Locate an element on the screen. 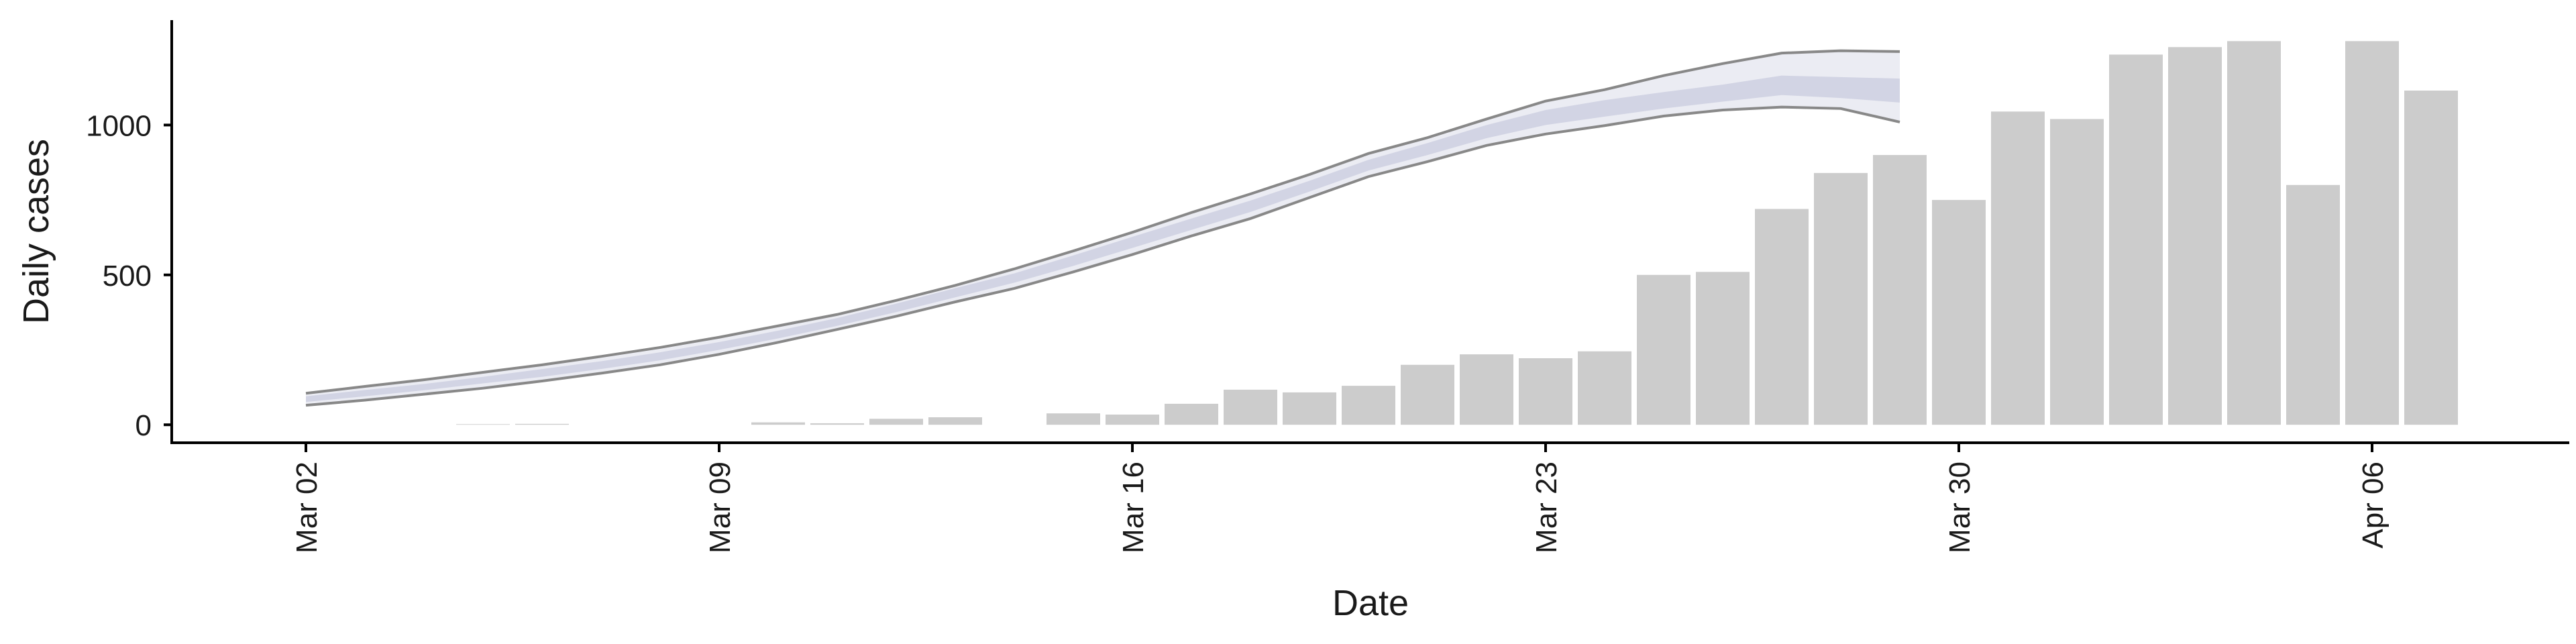 The height and width of the screenshot is (644, 2576). x-axis-title: Date is located at coordinates (1370, 603).